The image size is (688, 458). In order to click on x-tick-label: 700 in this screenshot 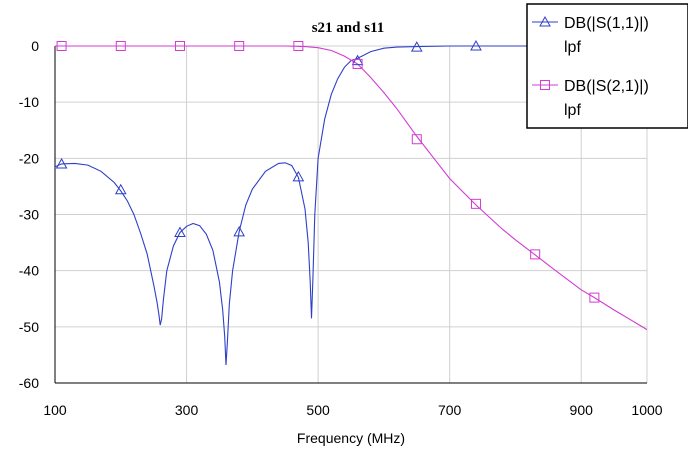, I will do `click(450, 410)`.